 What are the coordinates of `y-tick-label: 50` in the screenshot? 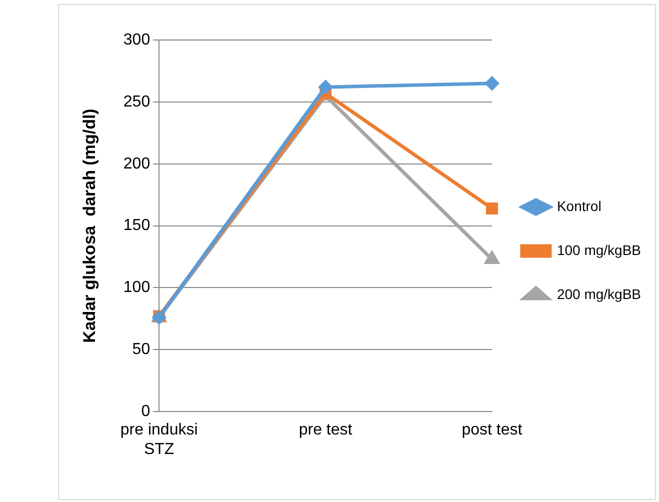 It's located at (141, 349).